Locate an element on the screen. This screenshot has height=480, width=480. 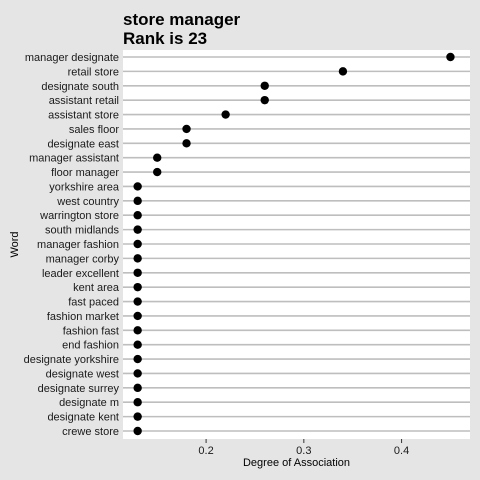
chart-subtitle: Rank is 23 is located at coordinates (165, 38).